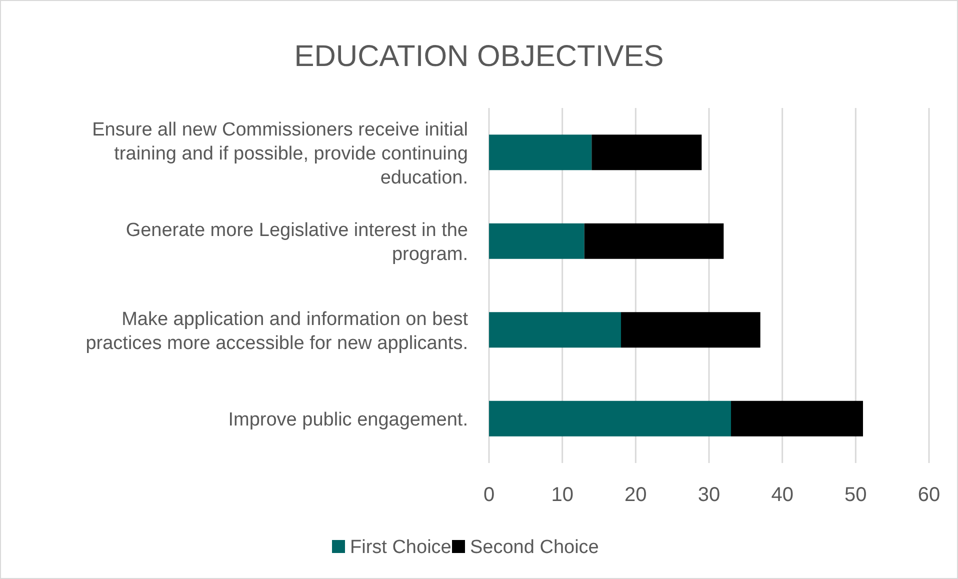 This screenshot has height=579, width=958. Describe the element at coordinates (534, 547) in the screenshot. I see `legend-label: Second Choice` at that location.